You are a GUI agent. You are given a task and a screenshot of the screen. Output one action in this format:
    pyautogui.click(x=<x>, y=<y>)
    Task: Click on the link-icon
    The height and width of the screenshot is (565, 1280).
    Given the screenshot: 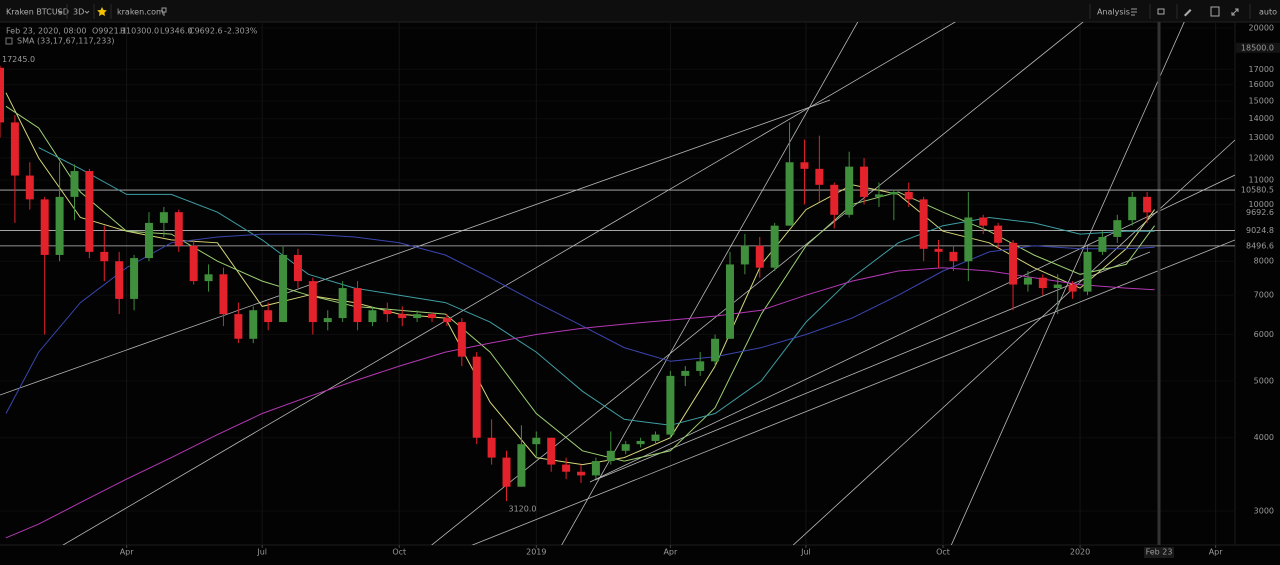 What is the action you would take?
    pyautogui.click(x=164, y=11)
    